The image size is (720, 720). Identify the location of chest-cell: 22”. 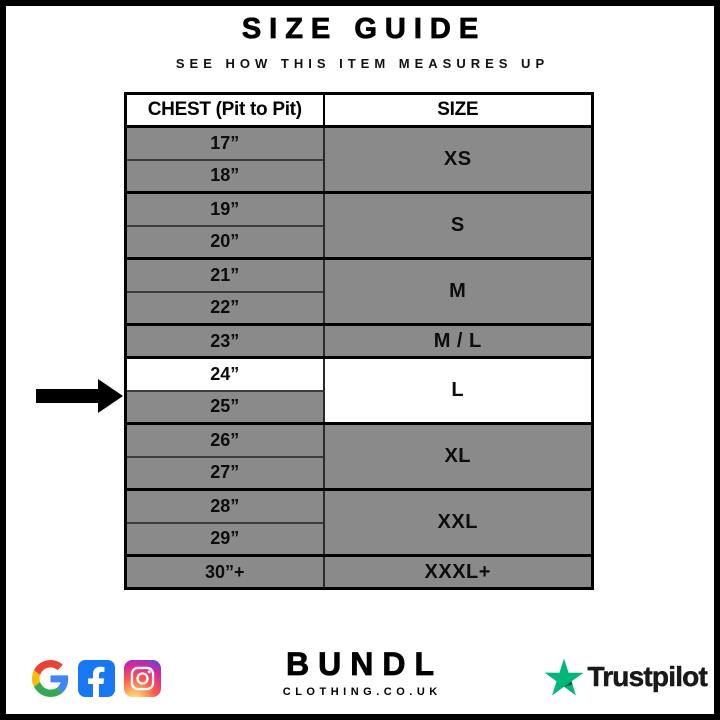
(224, 307).